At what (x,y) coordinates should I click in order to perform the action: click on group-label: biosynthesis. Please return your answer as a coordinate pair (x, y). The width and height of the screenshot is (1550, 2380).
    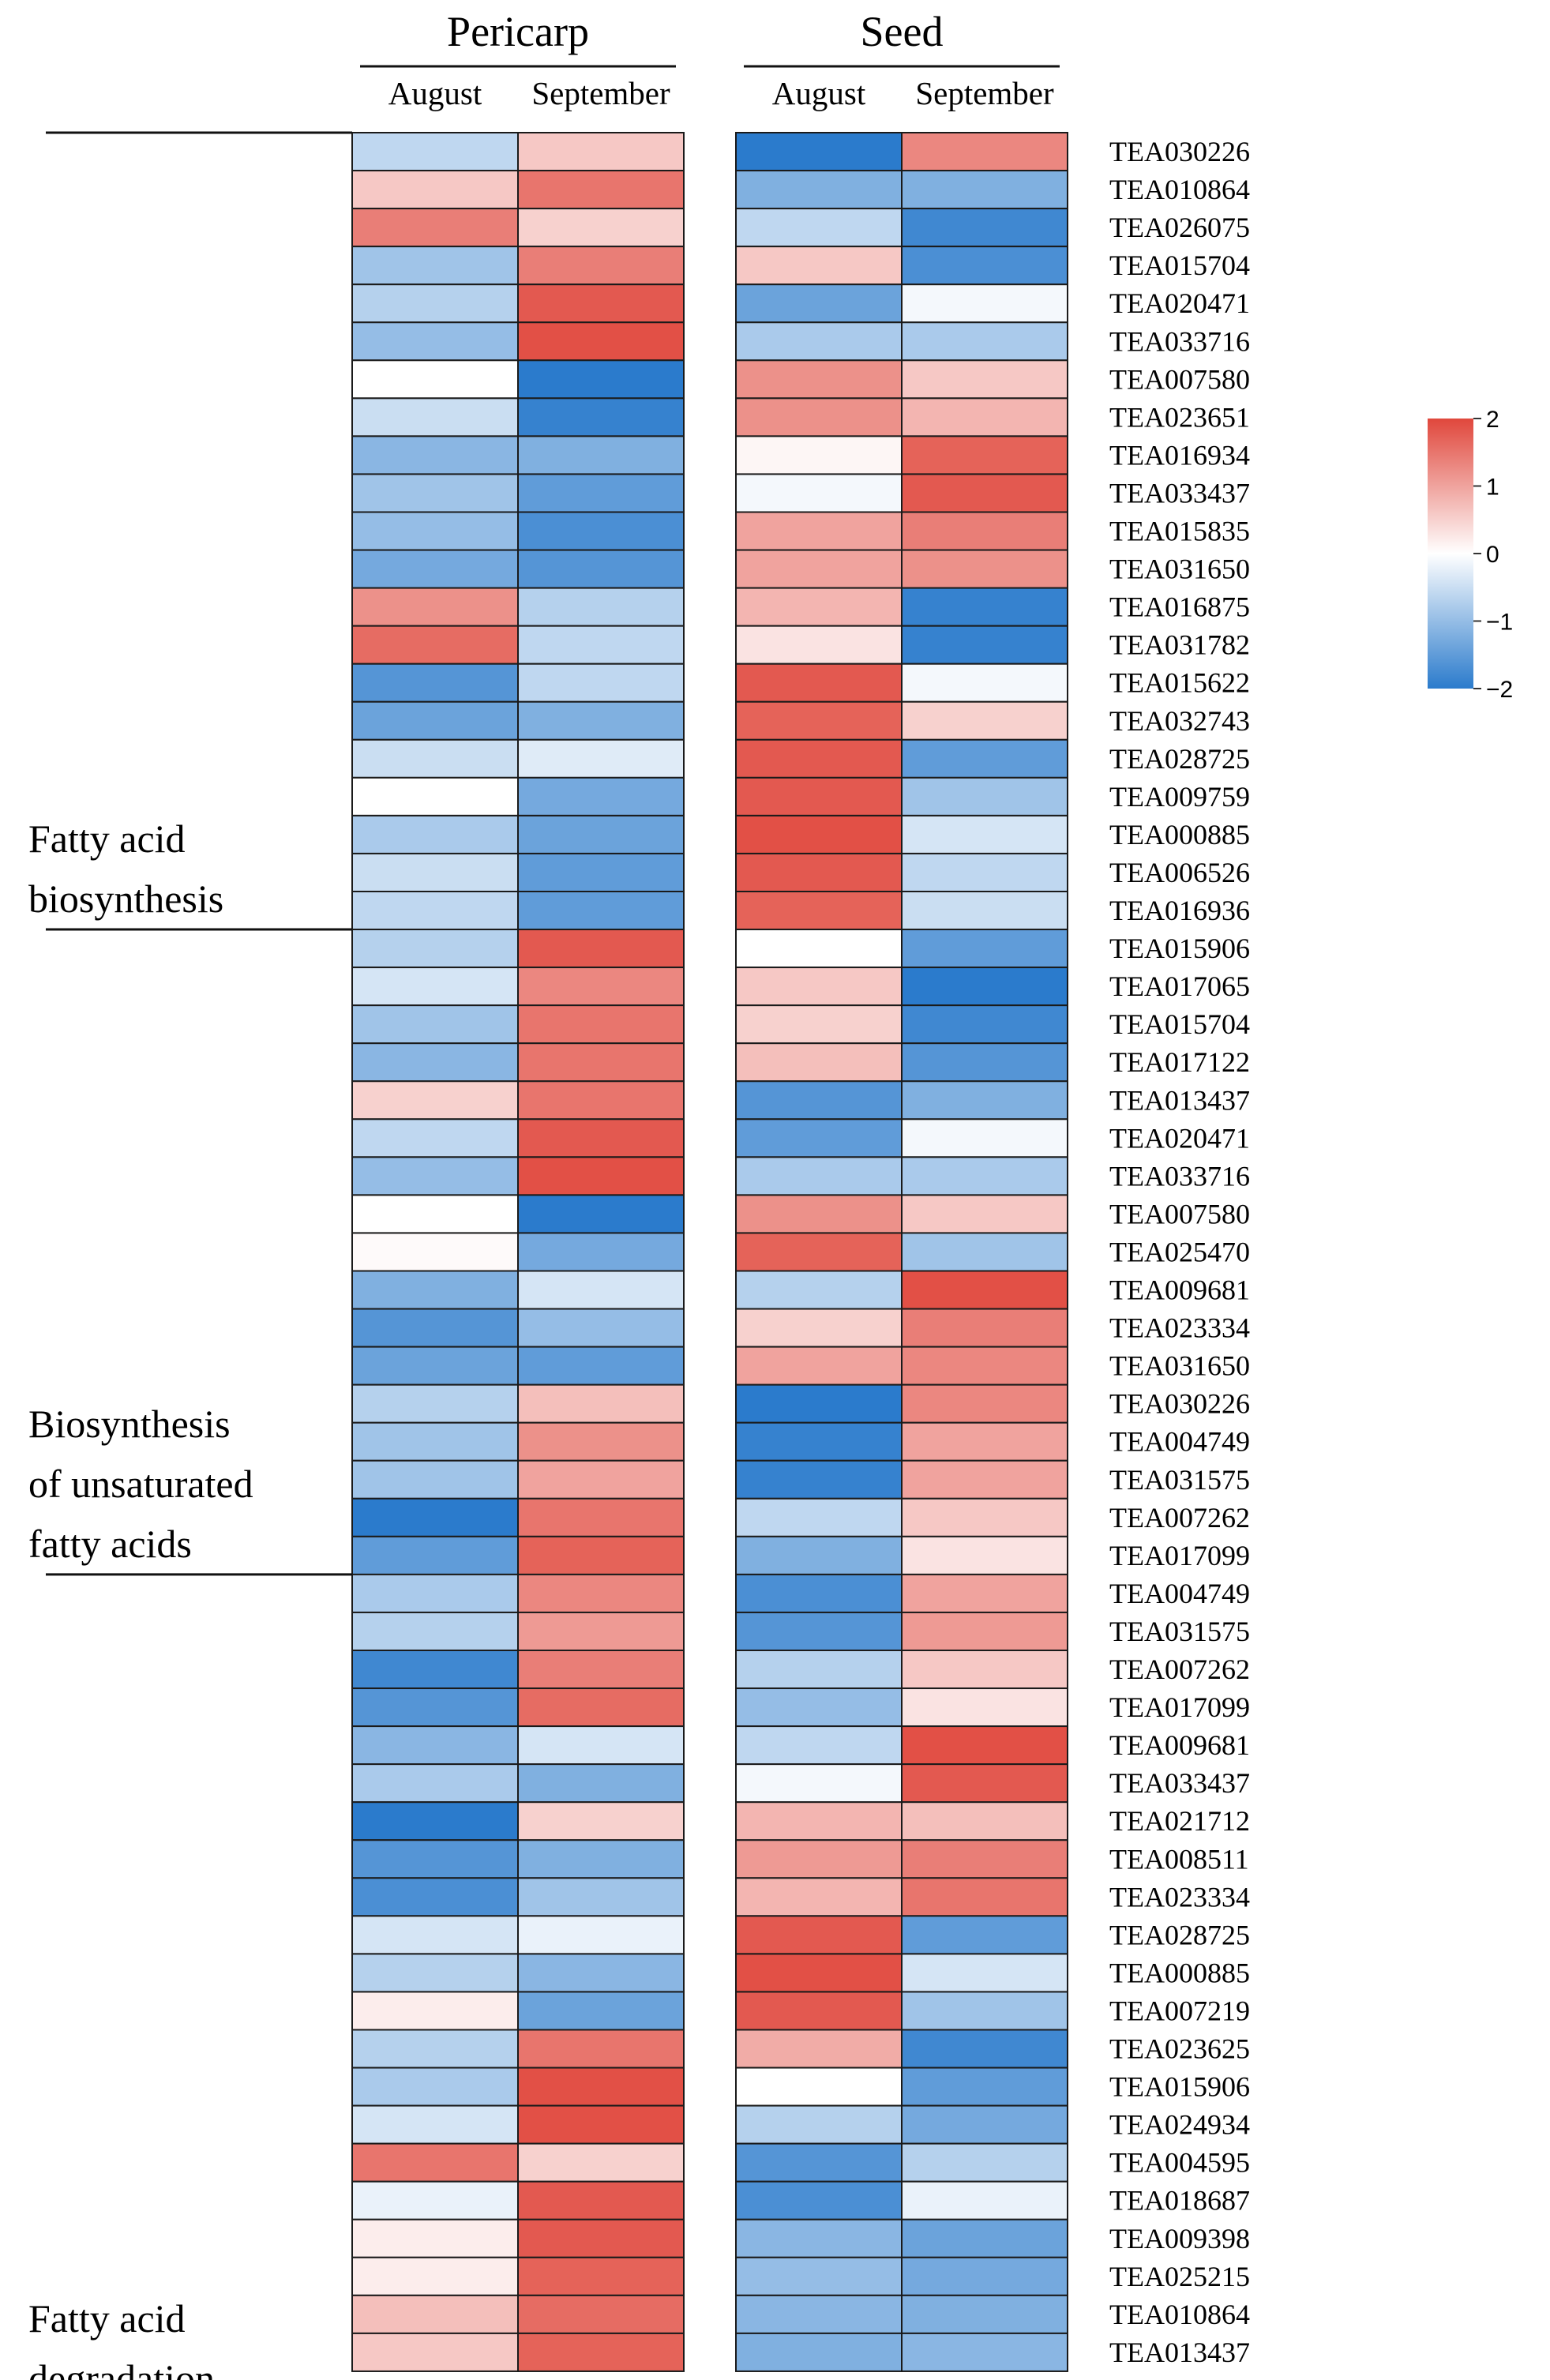
    Looking at the image, I should click on (125, 899).